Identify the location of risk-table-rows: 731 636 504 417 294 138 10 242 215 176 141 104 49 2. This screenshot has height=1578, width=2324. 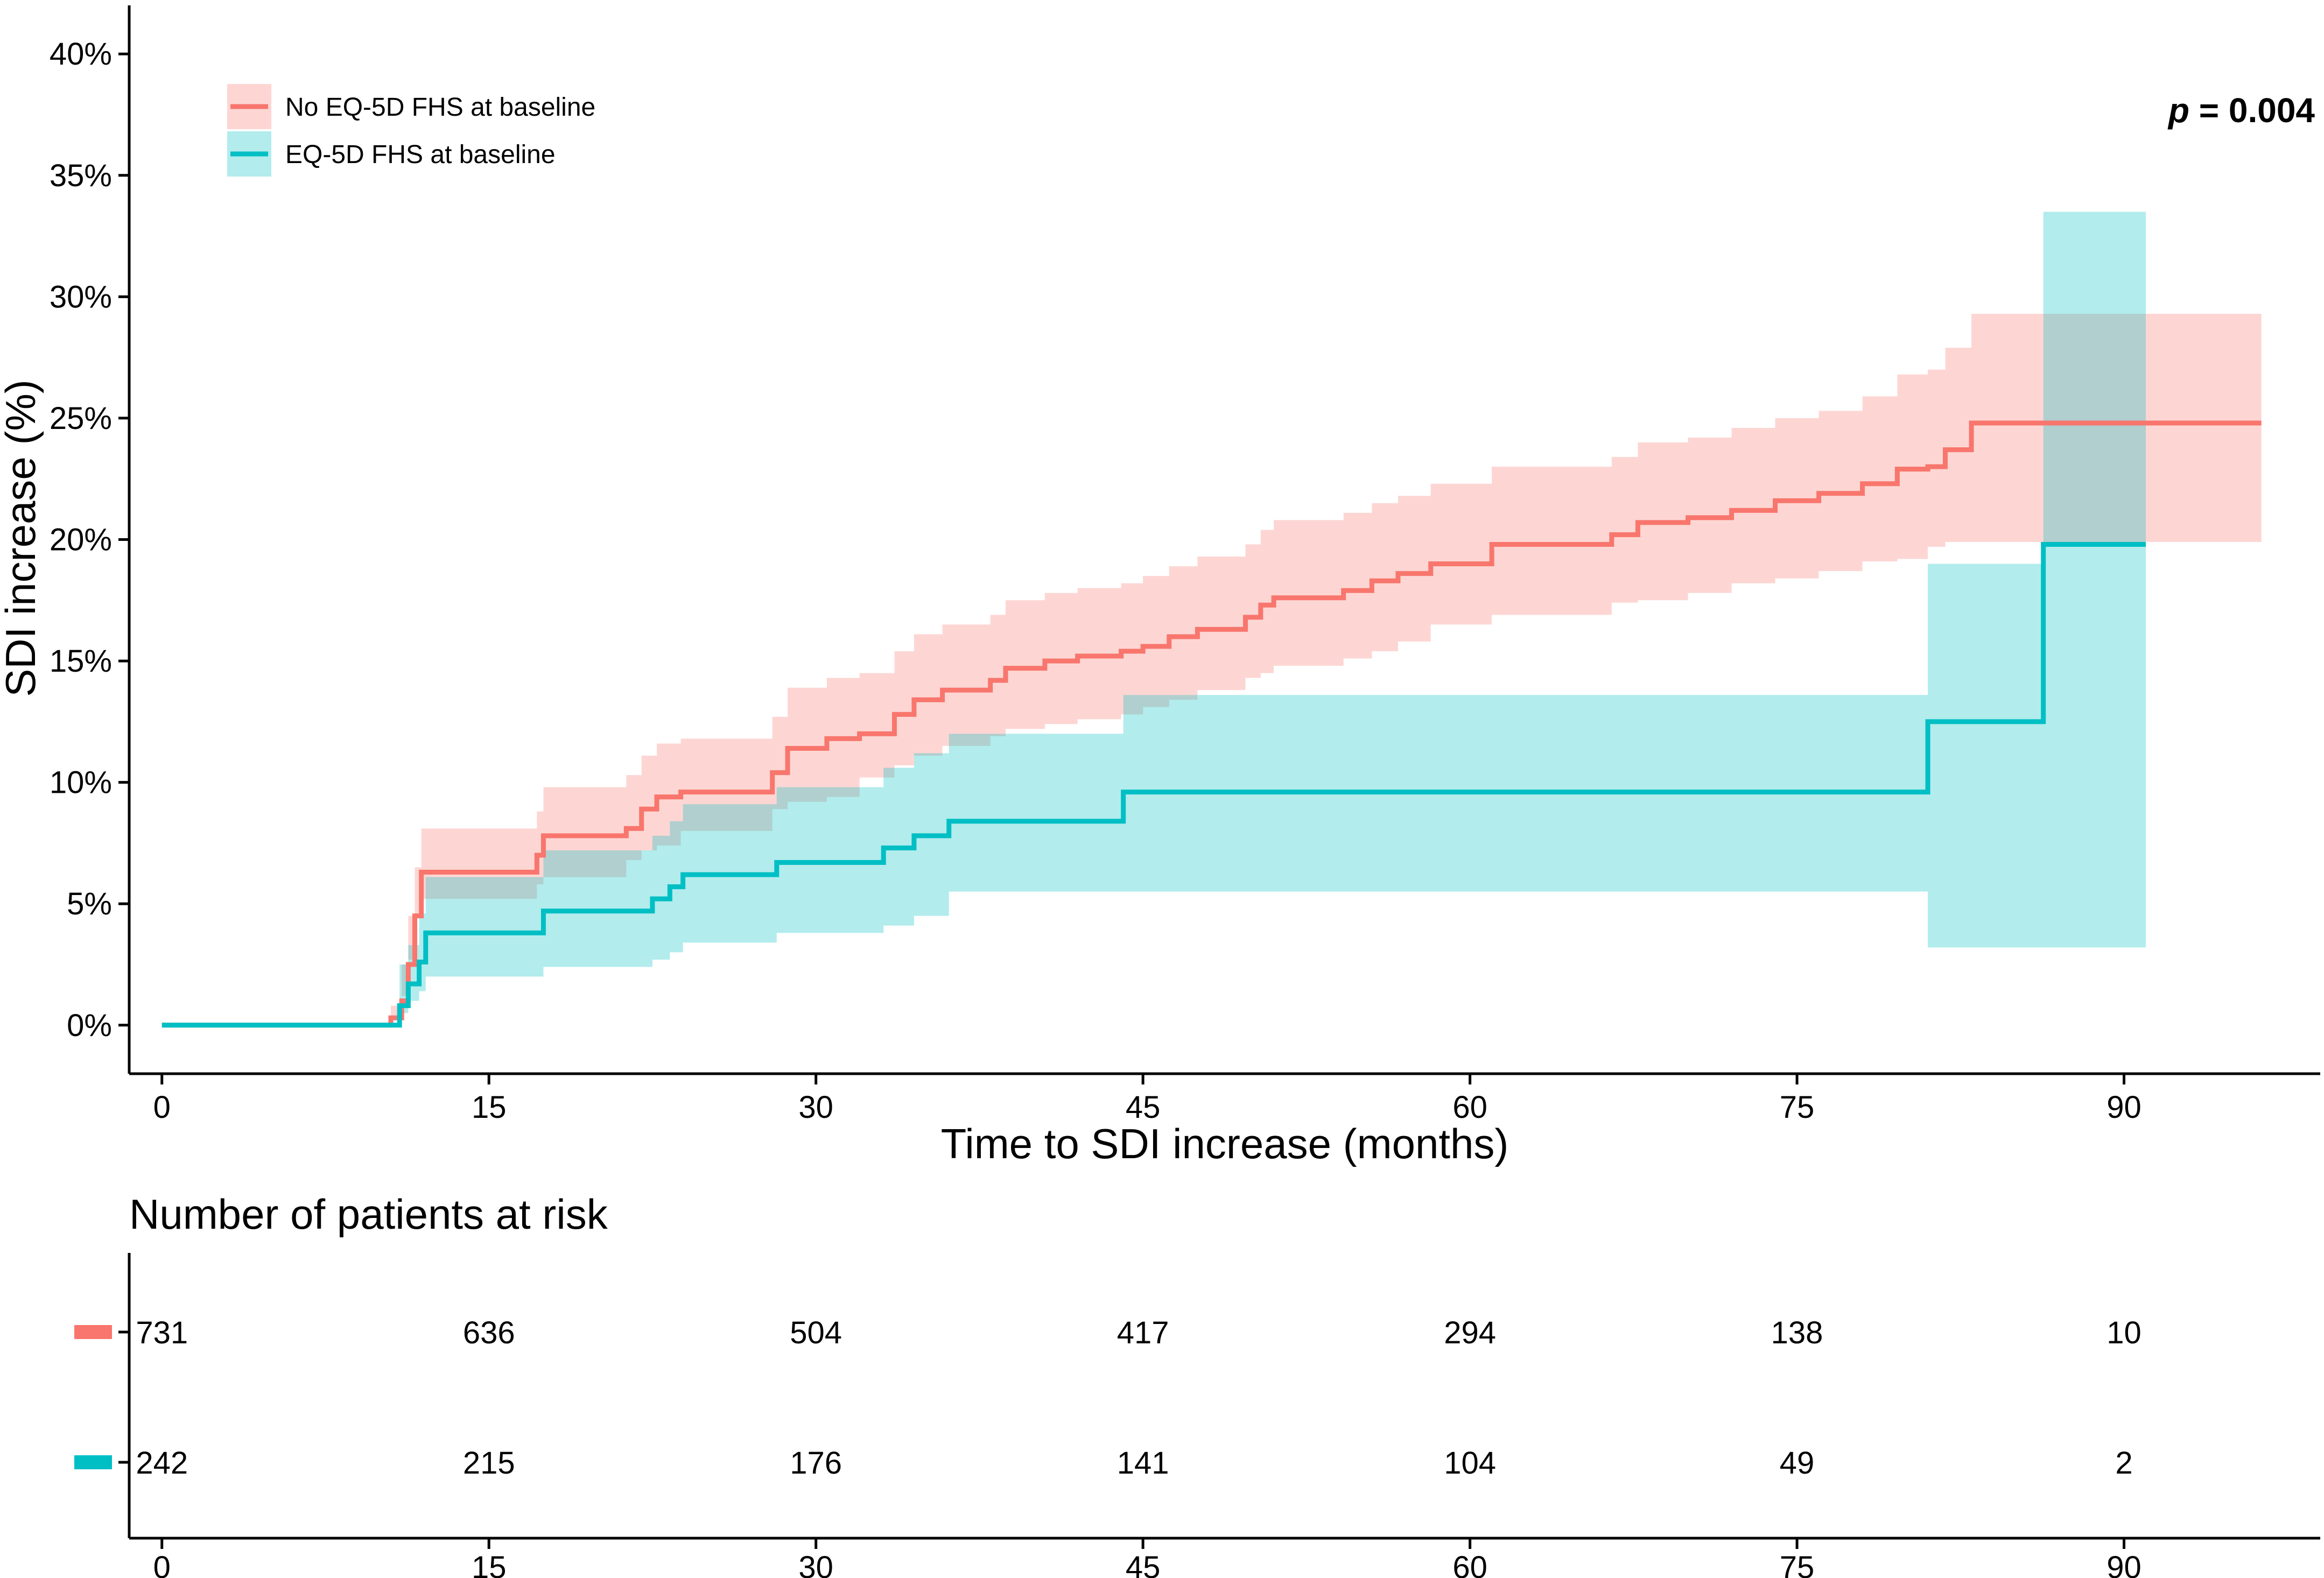
(1108, 1398).